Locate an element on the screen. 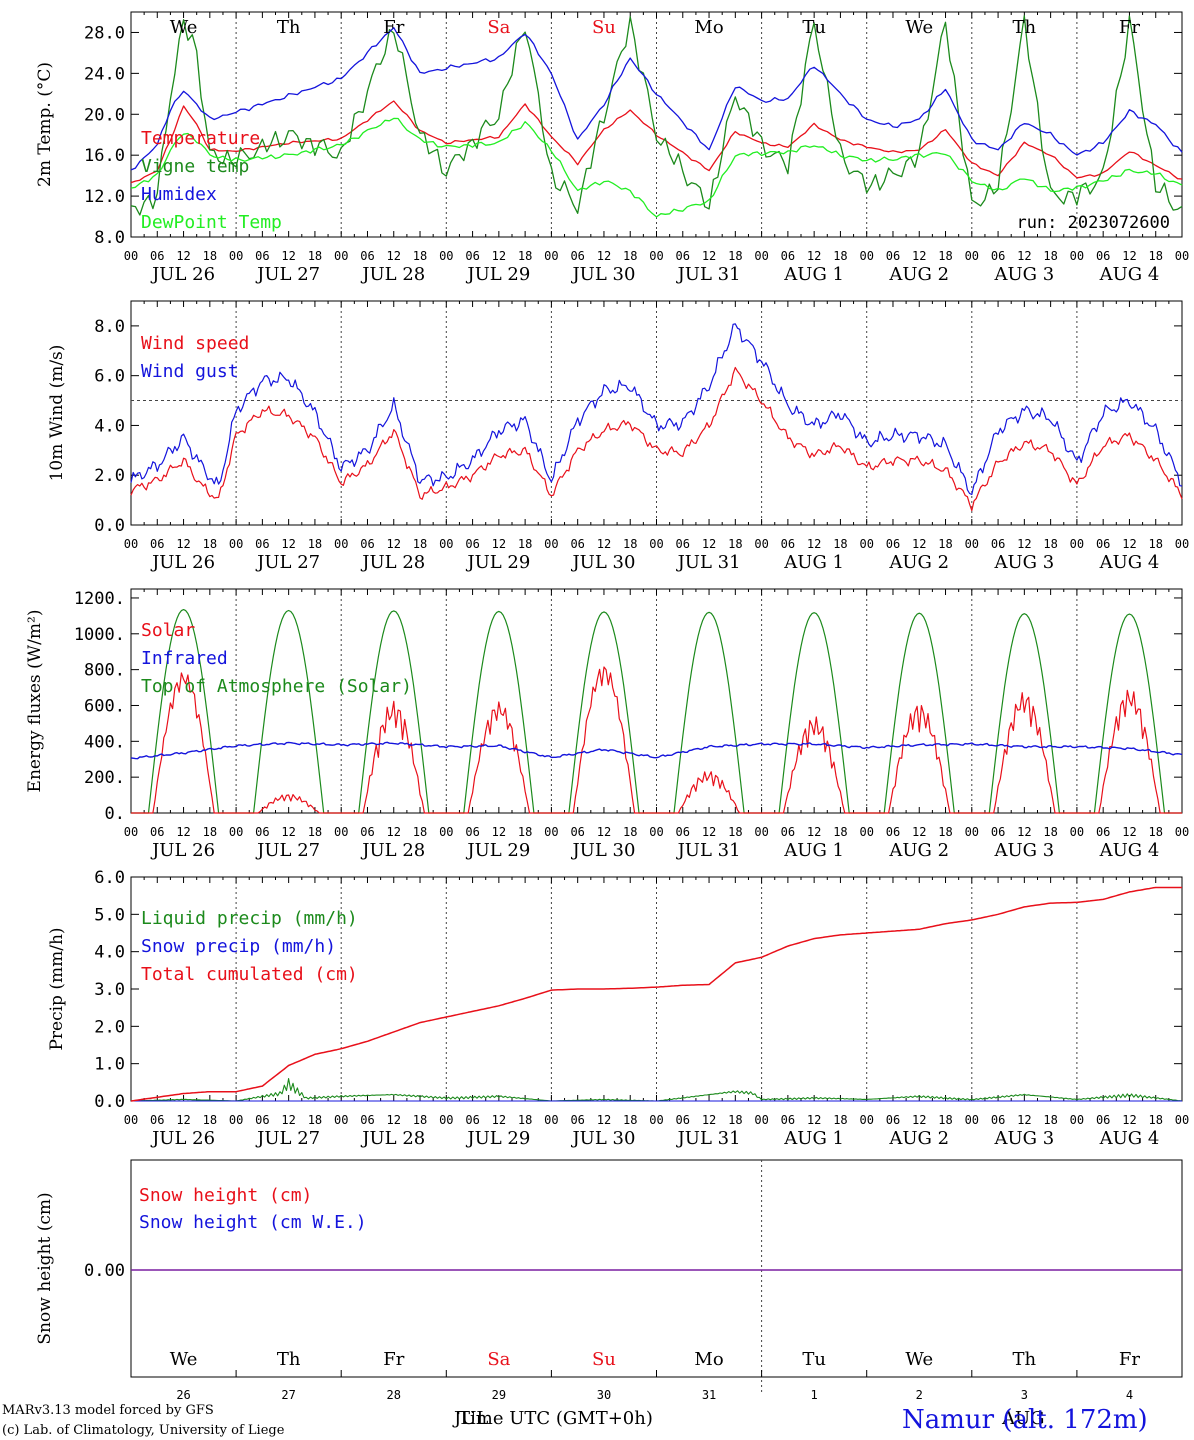  y-axis-title: Snow height (cm) is located at coordinates (45, 1268).